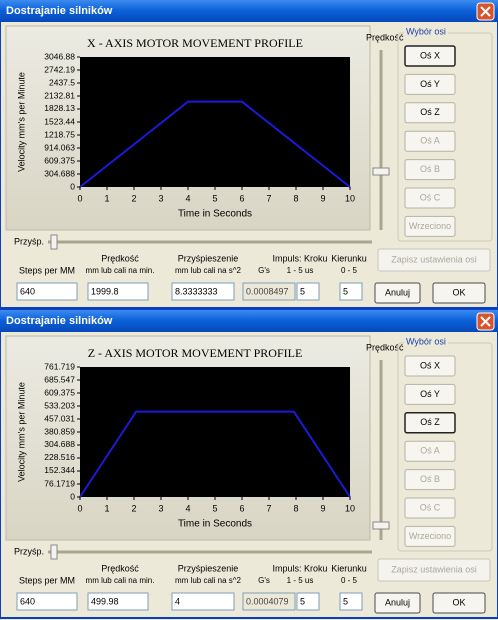 This screenshot has width=498, height=620. I want to click on plot-area, so click(215, 122).